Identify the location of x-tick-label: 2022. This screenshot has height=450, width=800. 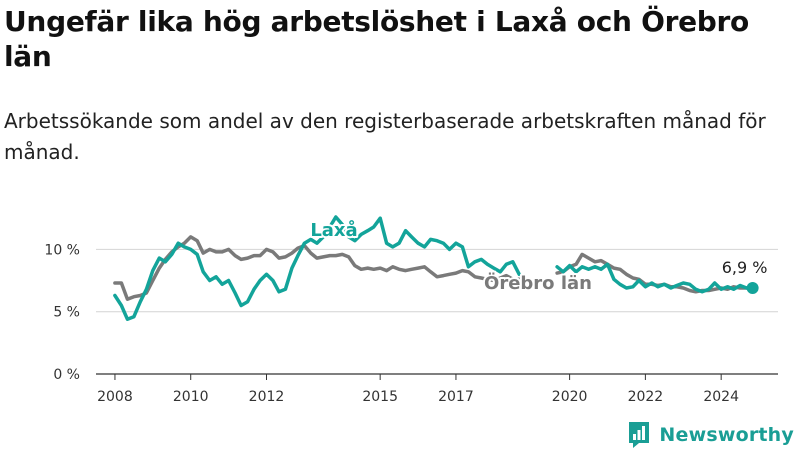
(646, 397).